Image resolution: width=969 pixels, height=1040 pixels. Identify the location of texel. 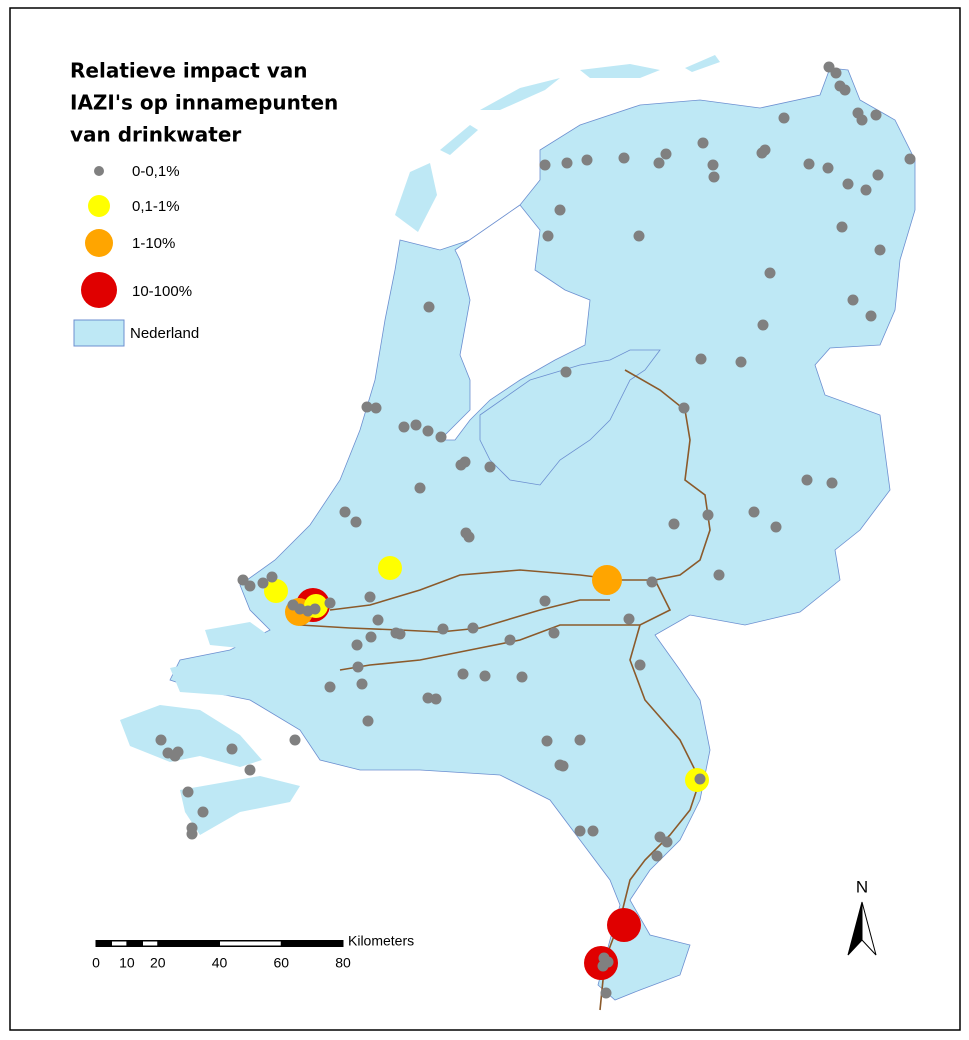
(416, 197).